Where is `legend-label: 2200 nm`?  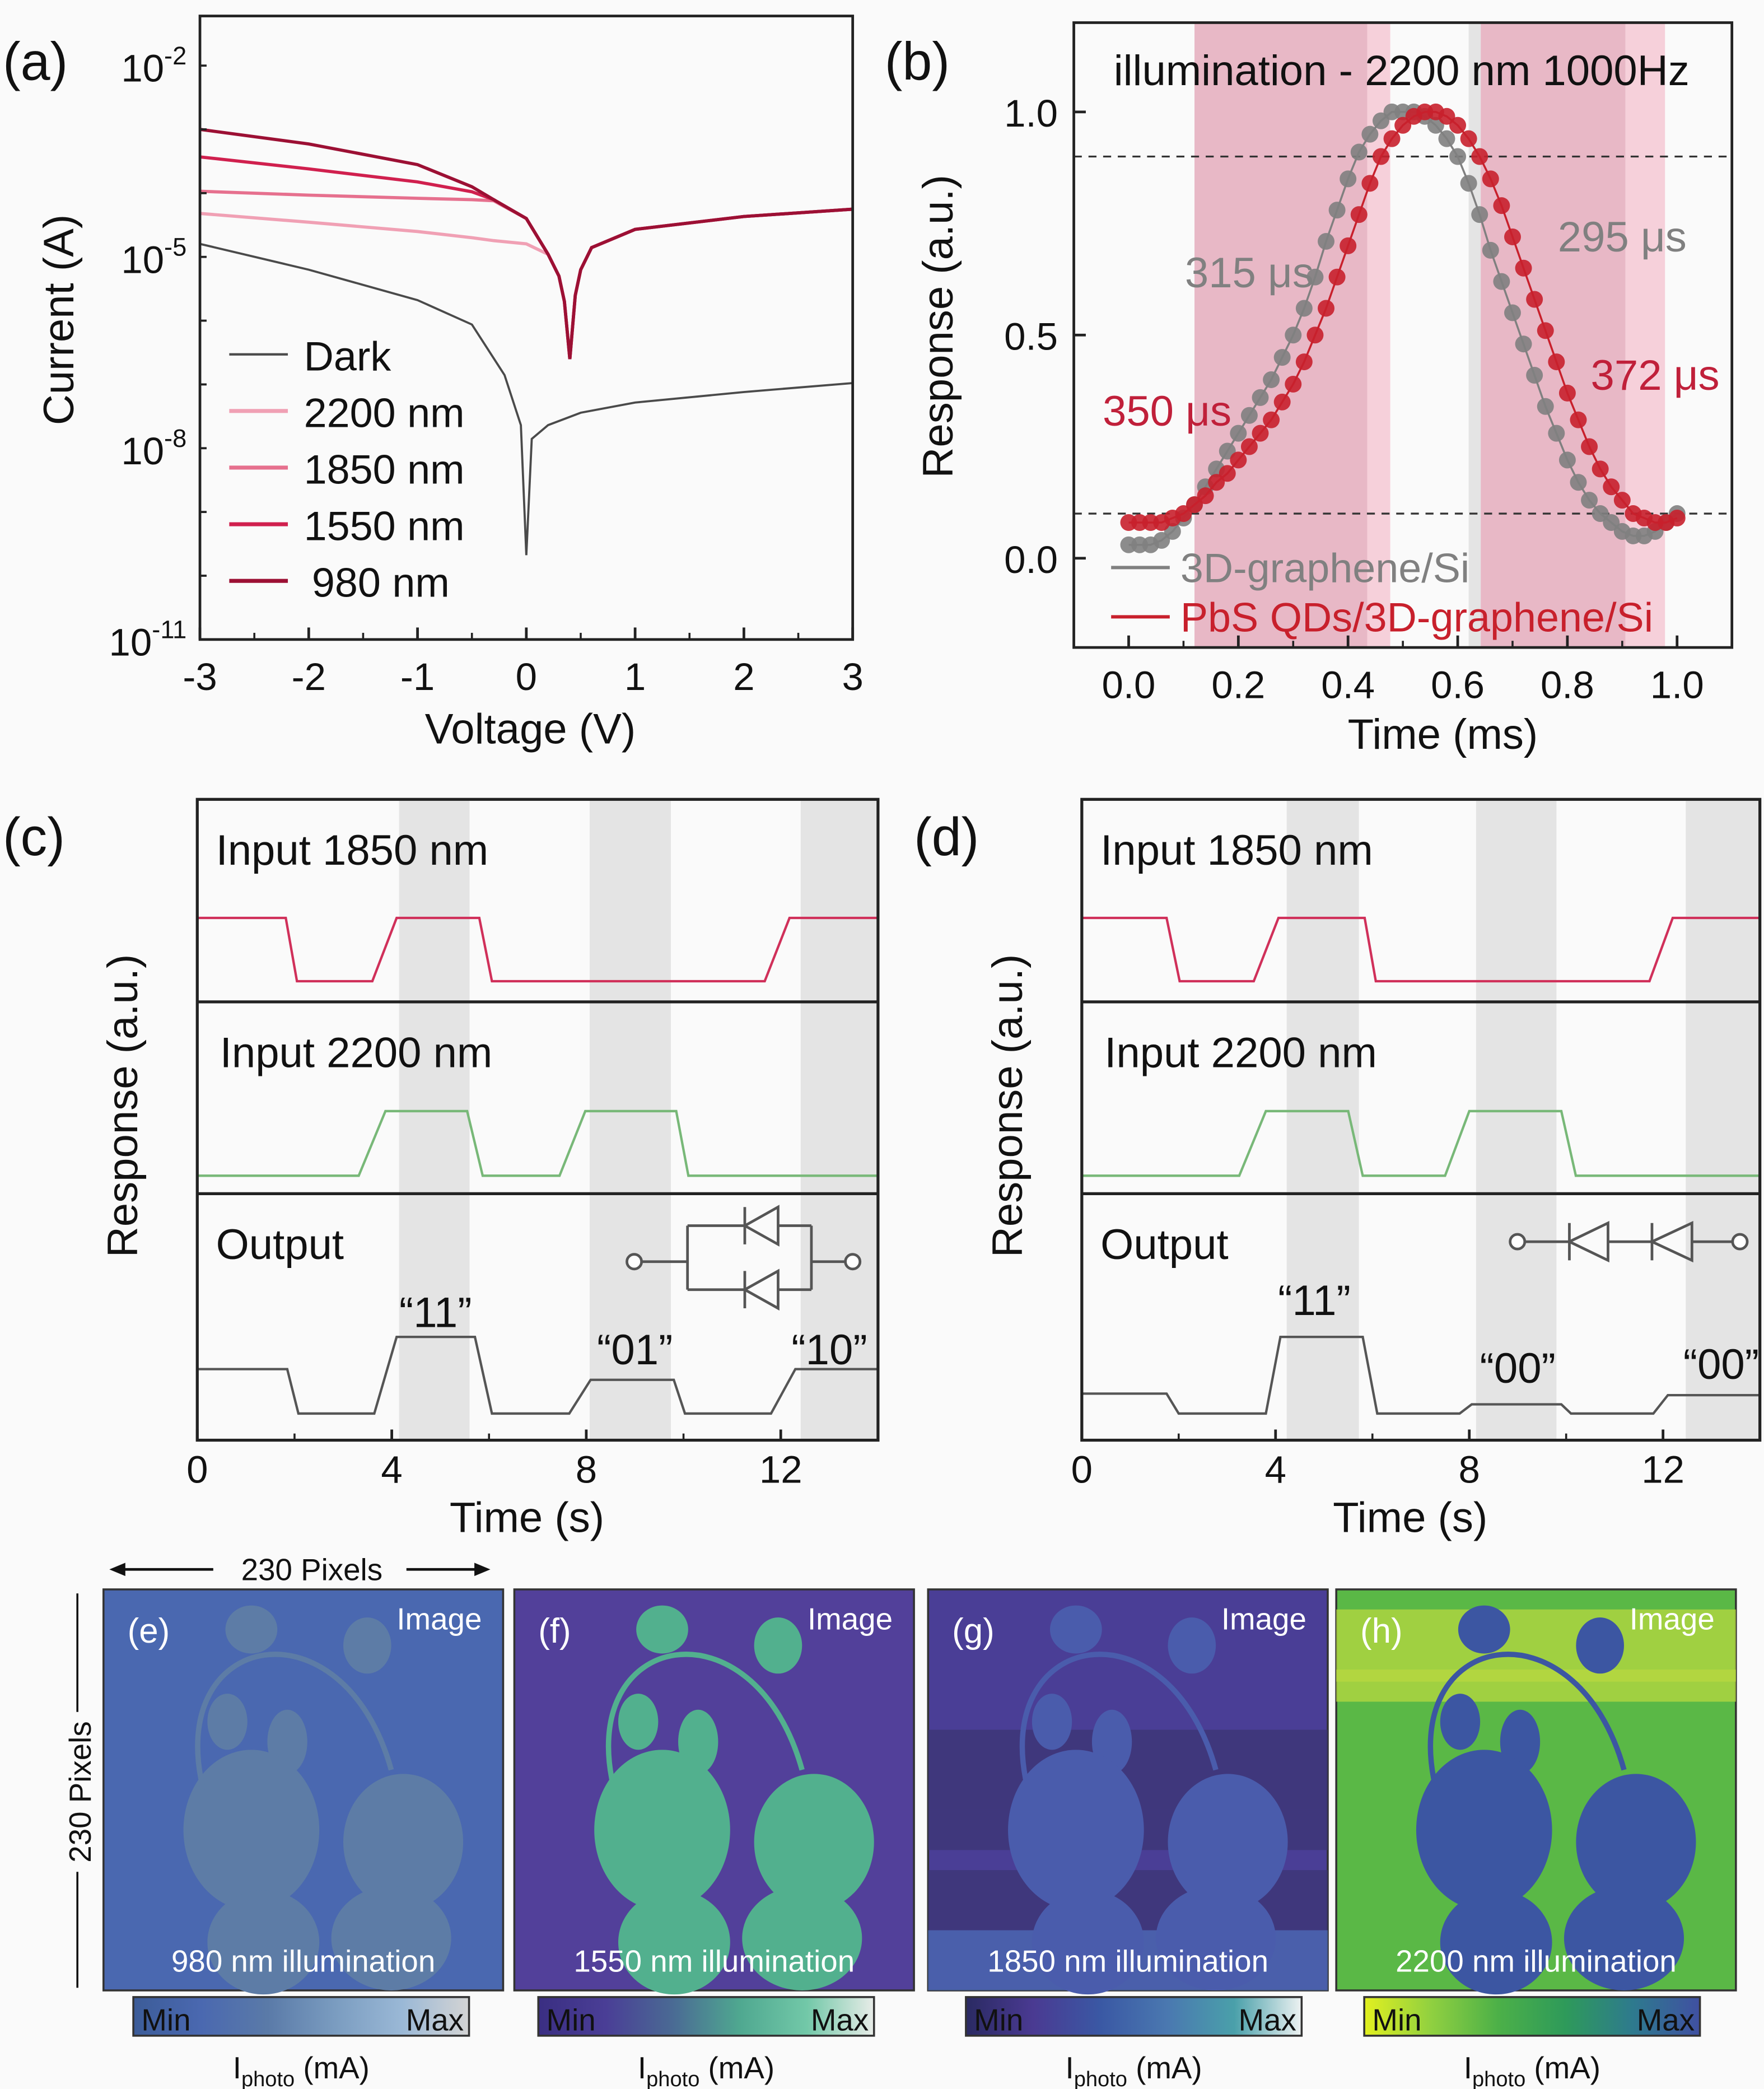
legend-label: 2200 nm is located at coordinates (385, 412).